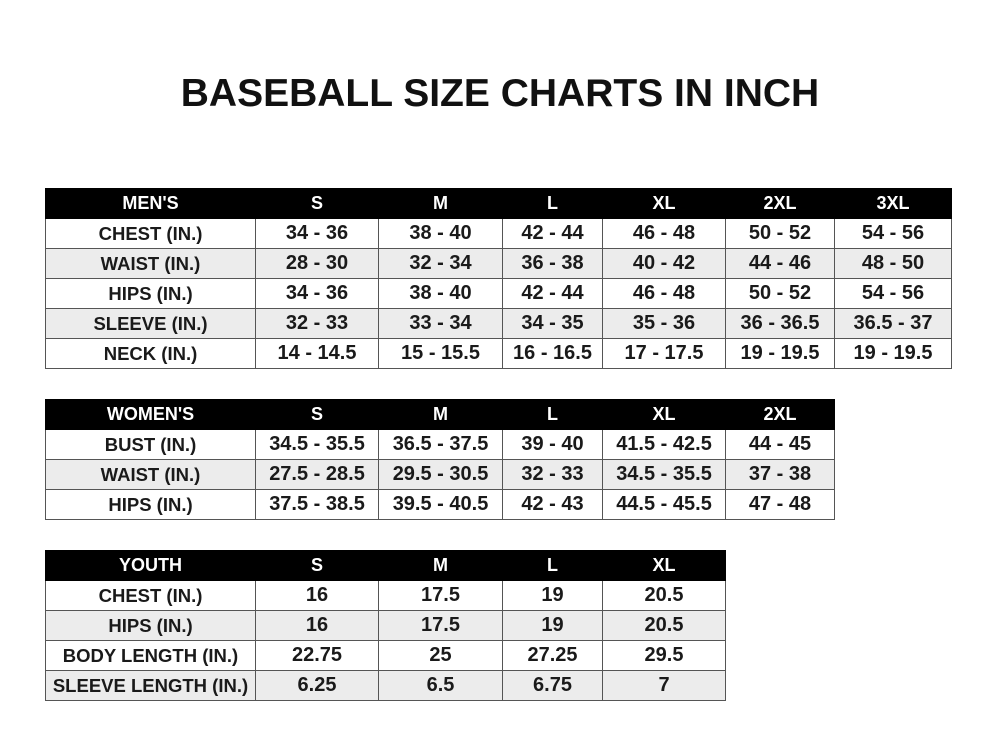  Describe the element at coordinates (552, 685) in the screenshot. I see `size-value: 6.75` at that location.